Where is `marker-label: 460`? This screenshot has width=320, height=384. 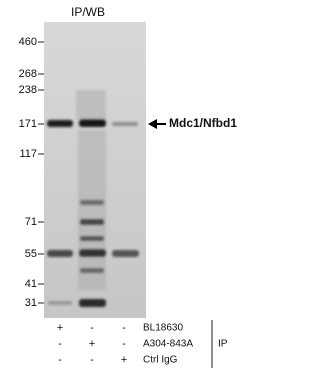 marker-label: 460 is located at coordinates (28, 42).